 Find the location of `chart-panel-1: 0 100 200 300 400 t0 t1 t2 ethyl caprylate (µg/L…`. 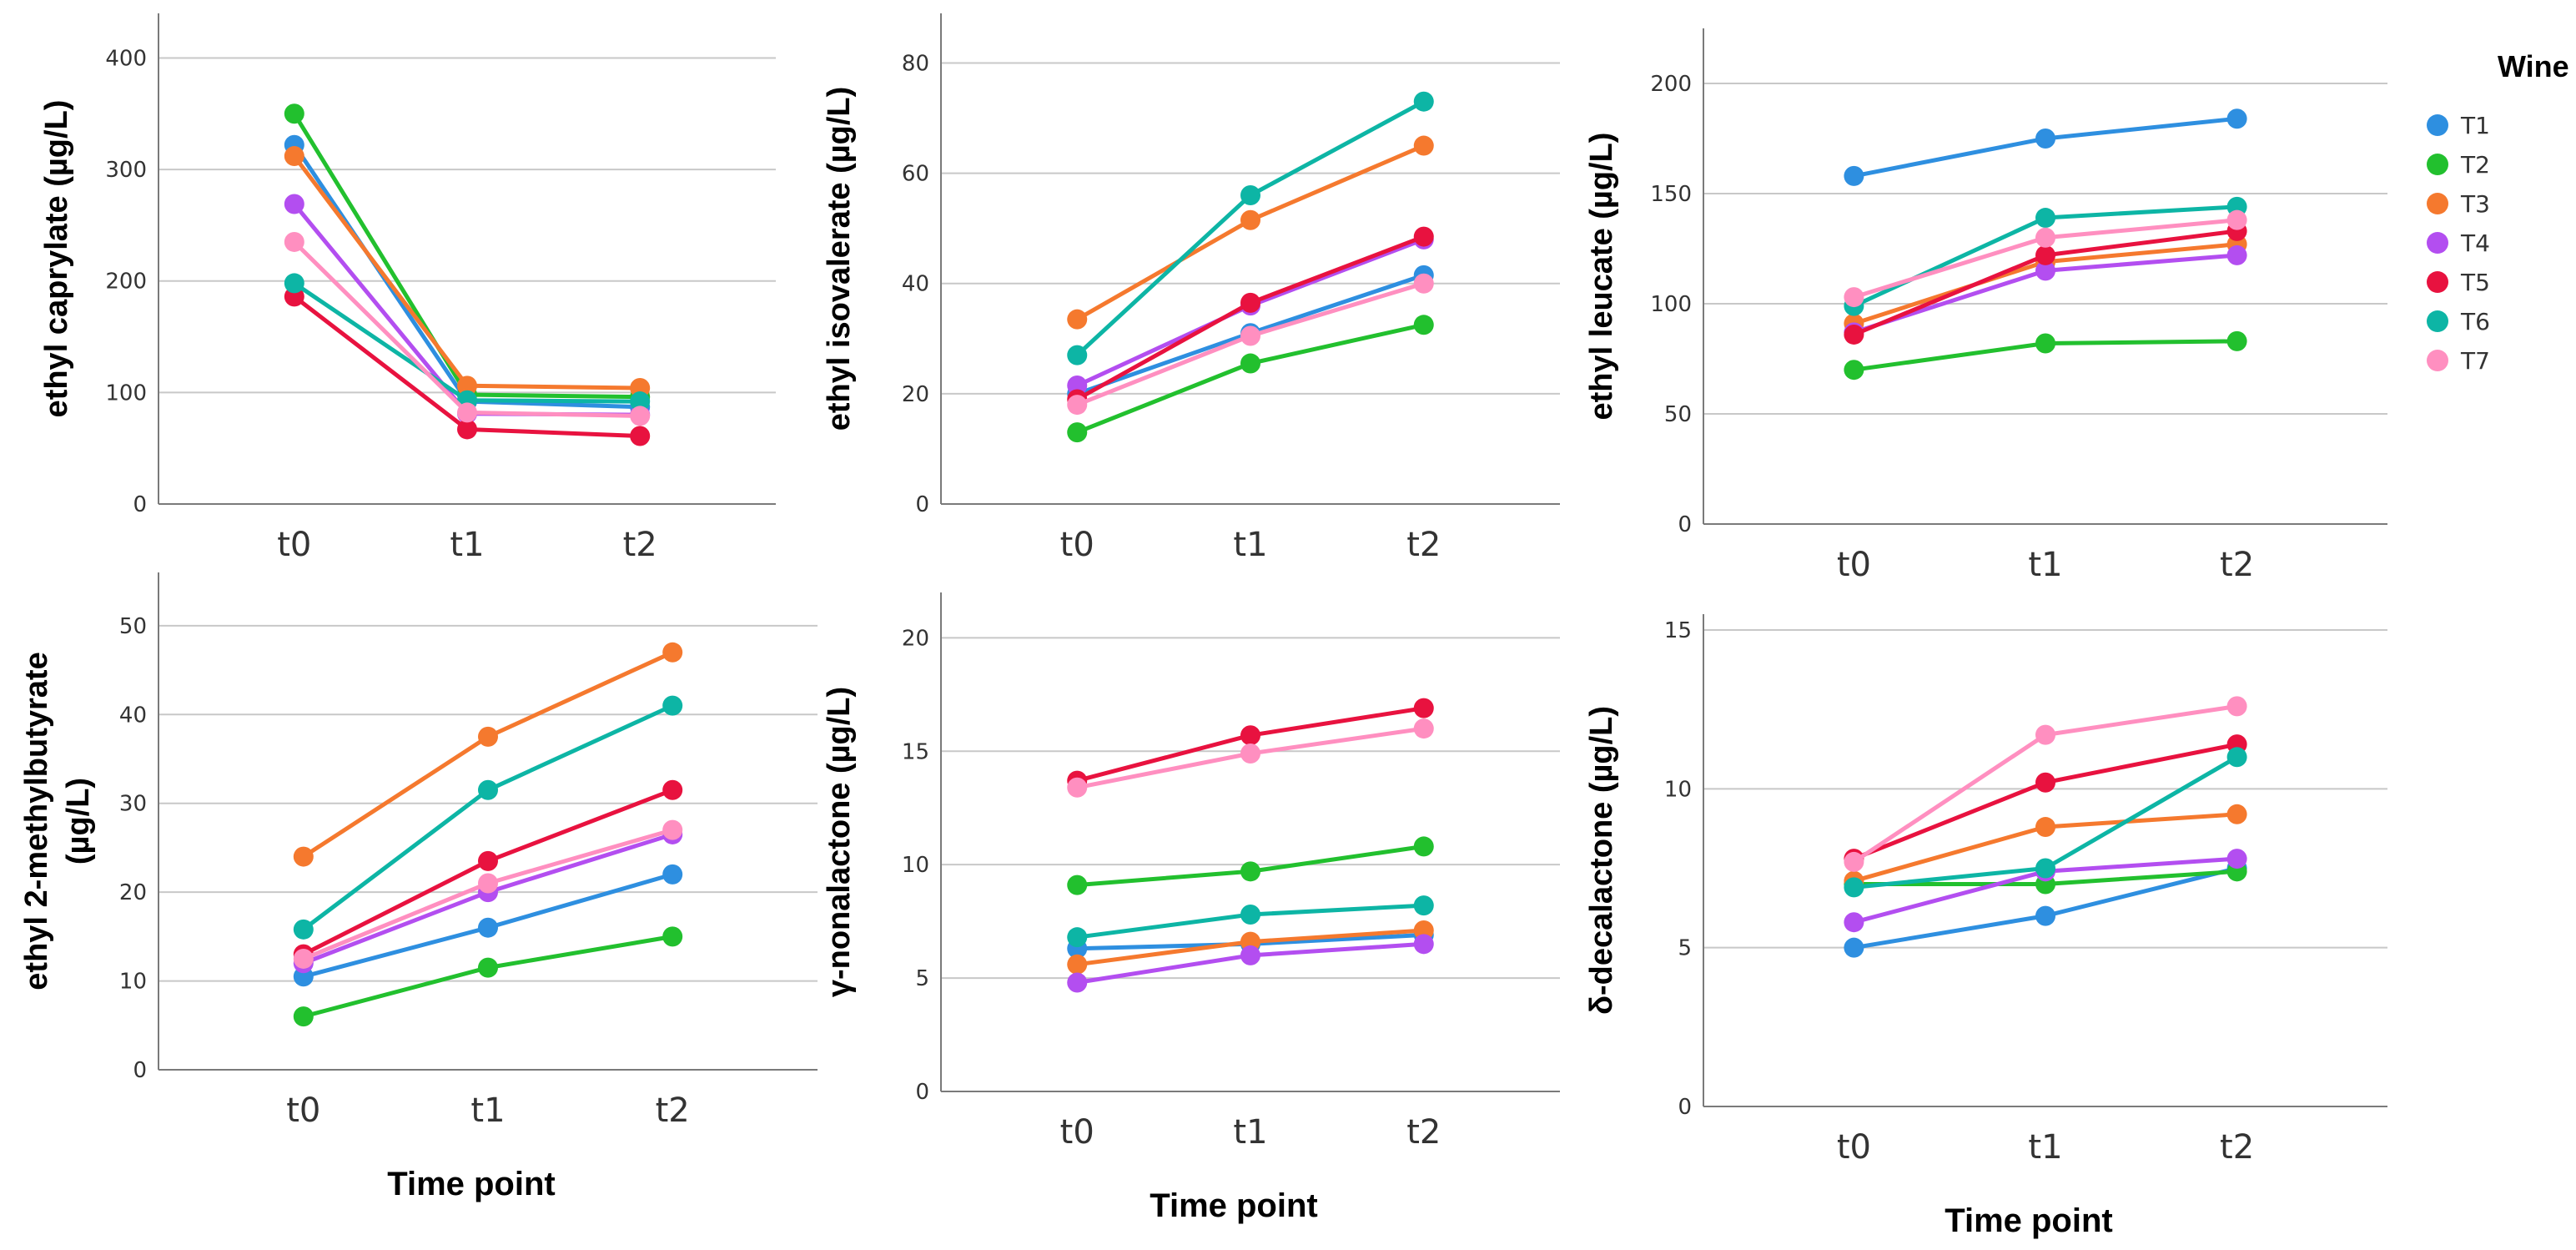

chart-panel-1: 0 100 200 300 400 t0 t1 t2 ethyl caprylate (µg/L… is located at coordinates (407, 288).